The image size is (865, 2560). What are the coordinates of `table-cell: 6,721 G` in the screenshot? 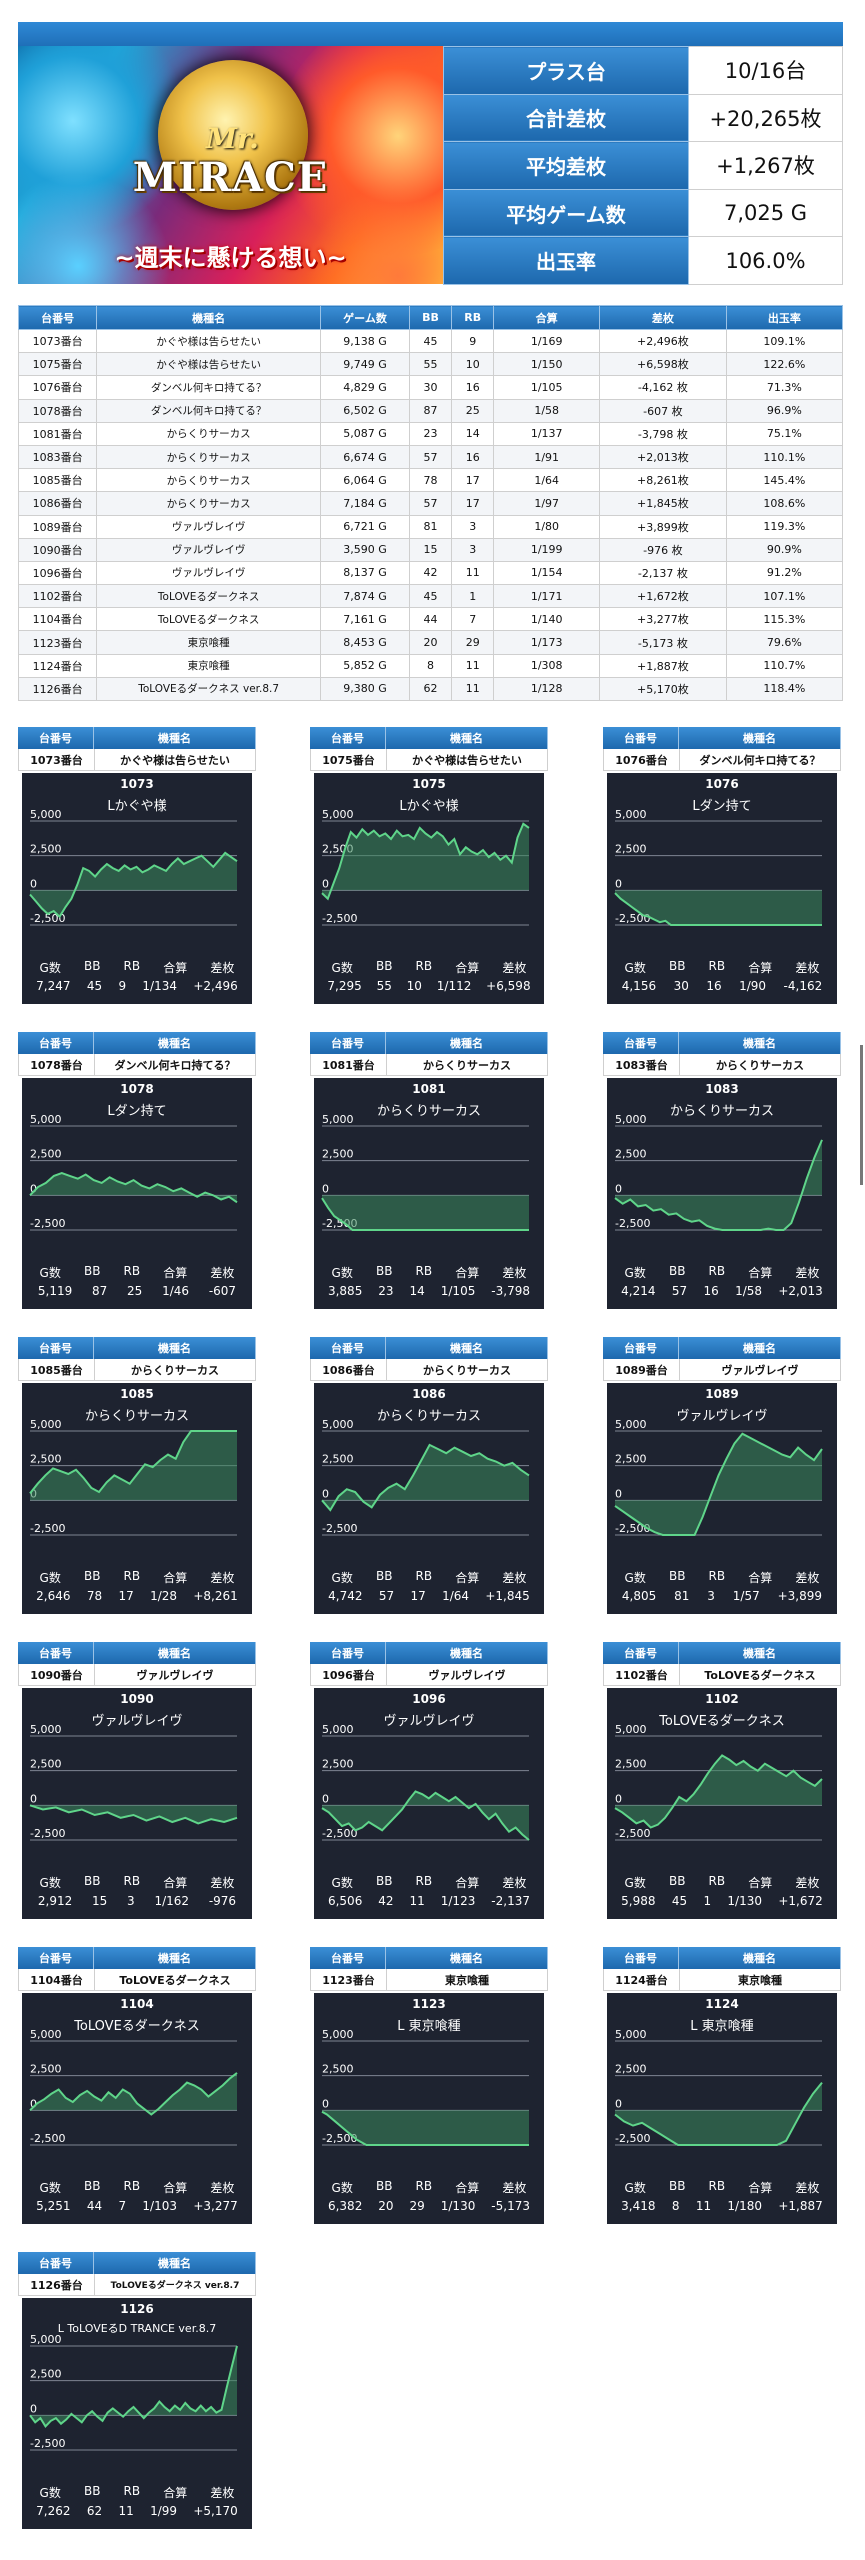 It's located at (365, 526).